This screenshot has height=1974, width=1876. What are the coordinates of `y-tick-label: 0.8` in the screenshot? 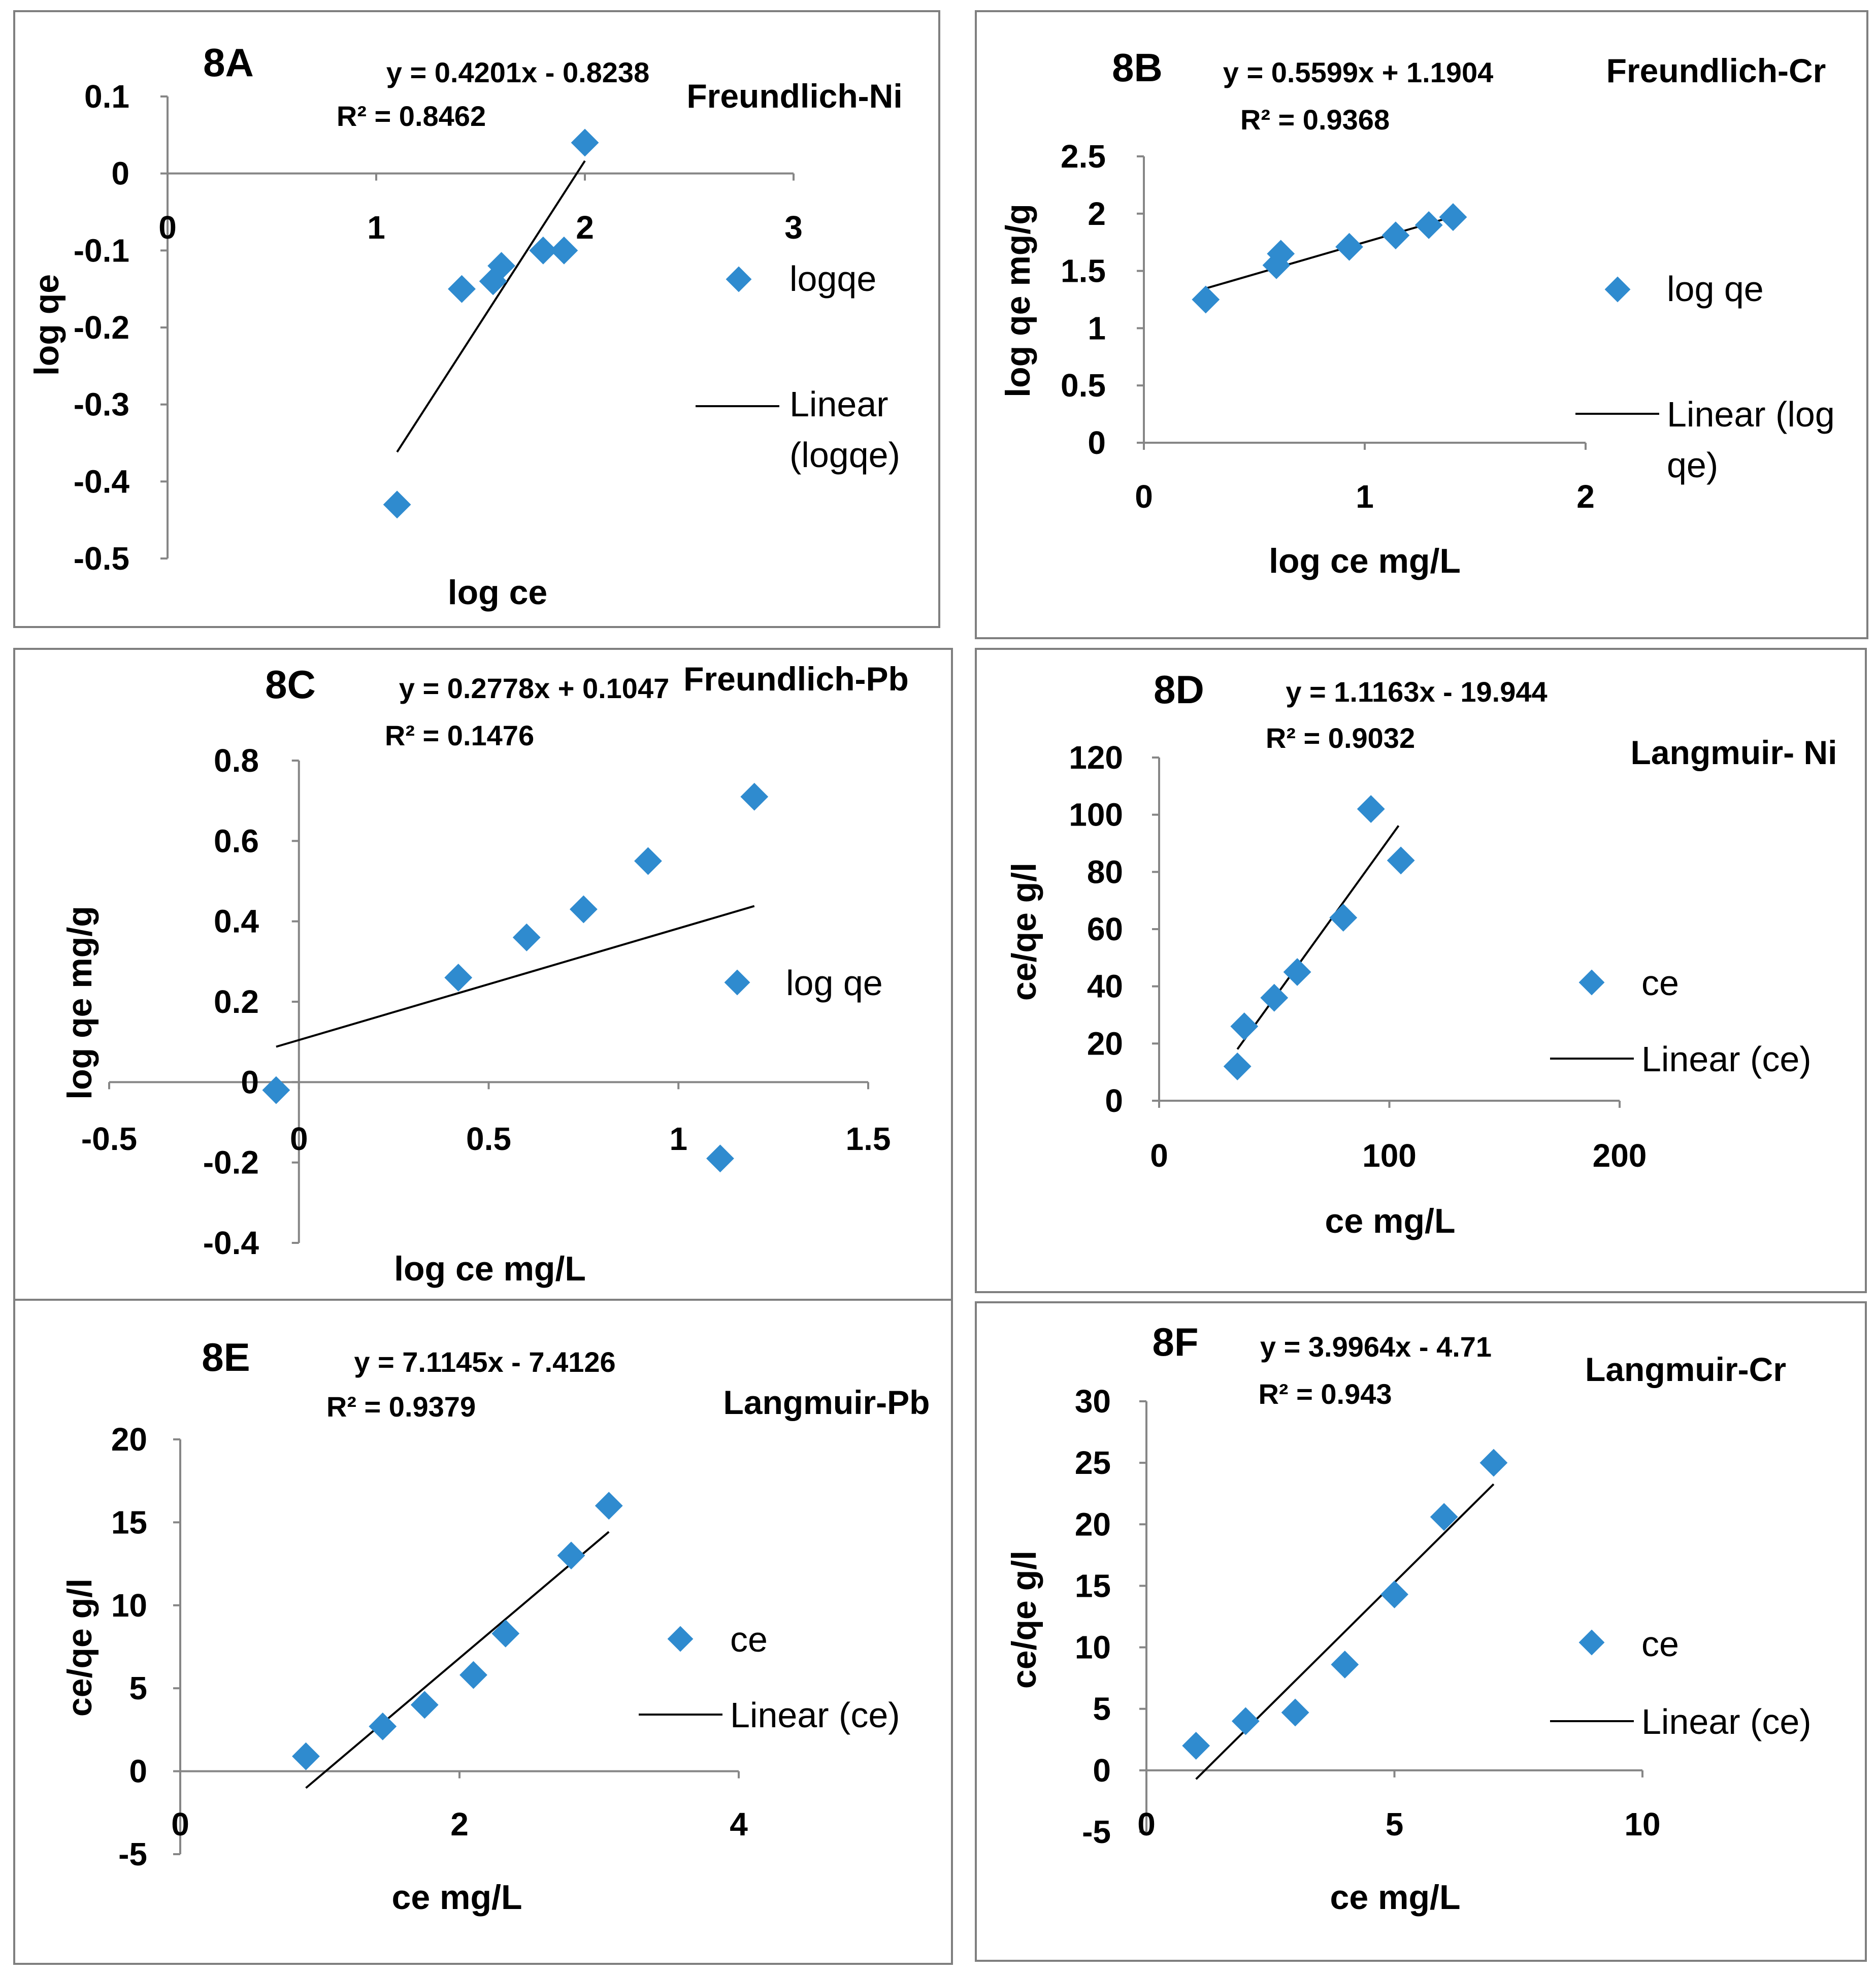 It's located at (236, 760).